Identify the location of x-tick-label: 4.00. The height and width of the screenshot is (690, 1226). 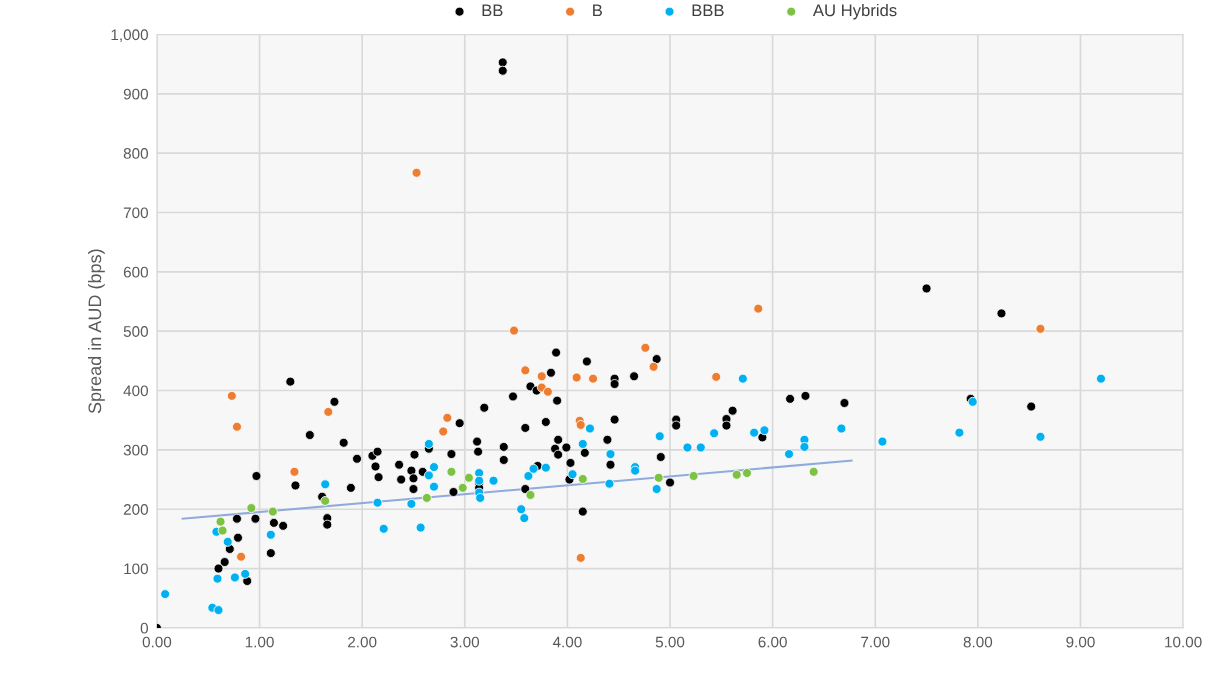
(567, 642).